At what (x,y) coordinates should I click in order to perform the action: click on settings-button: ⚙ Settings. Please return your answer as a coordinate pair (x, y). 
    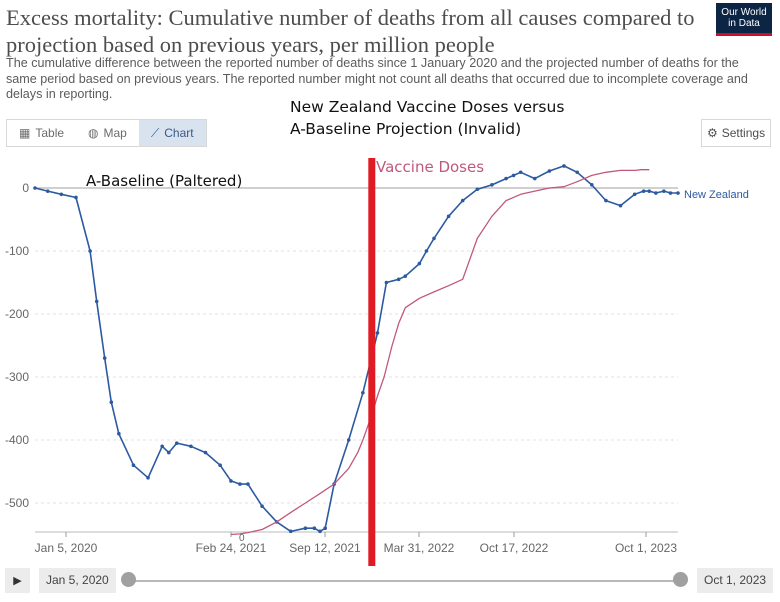
    Looking at the image, I should click on (736, 133).